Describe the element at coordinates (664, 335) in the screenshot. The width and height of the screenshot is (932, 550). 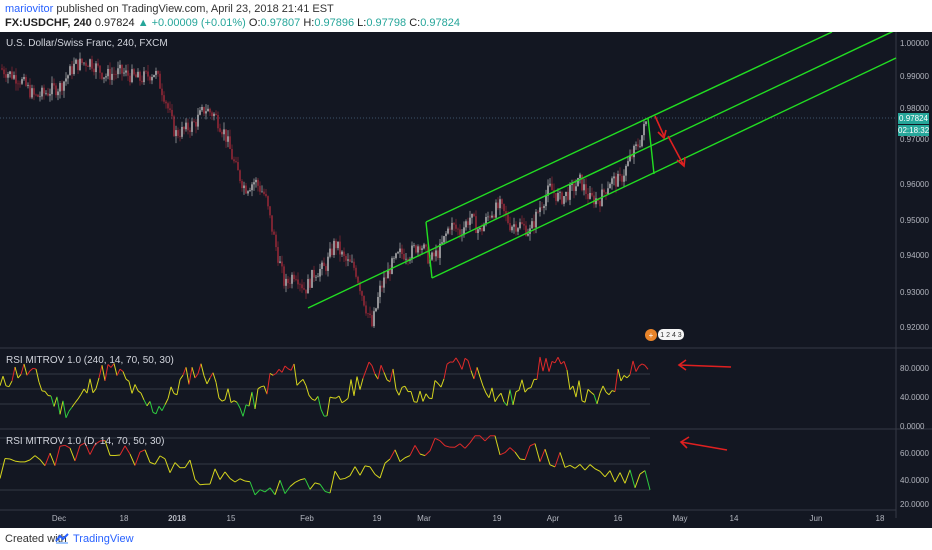
I see `events-badge: + 1 2 4 3` at that location.